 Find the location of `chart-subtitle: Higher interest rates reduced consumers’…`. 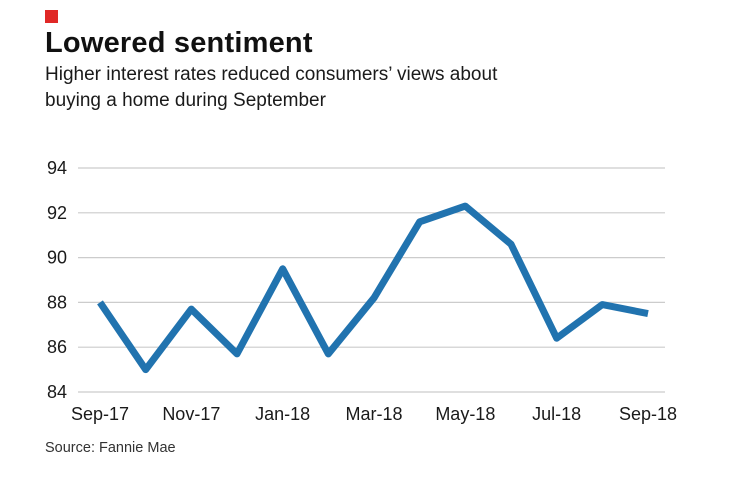

chart-subtitle: Higher interest rates reduced consumers’… is located at coordinates (271, 88).